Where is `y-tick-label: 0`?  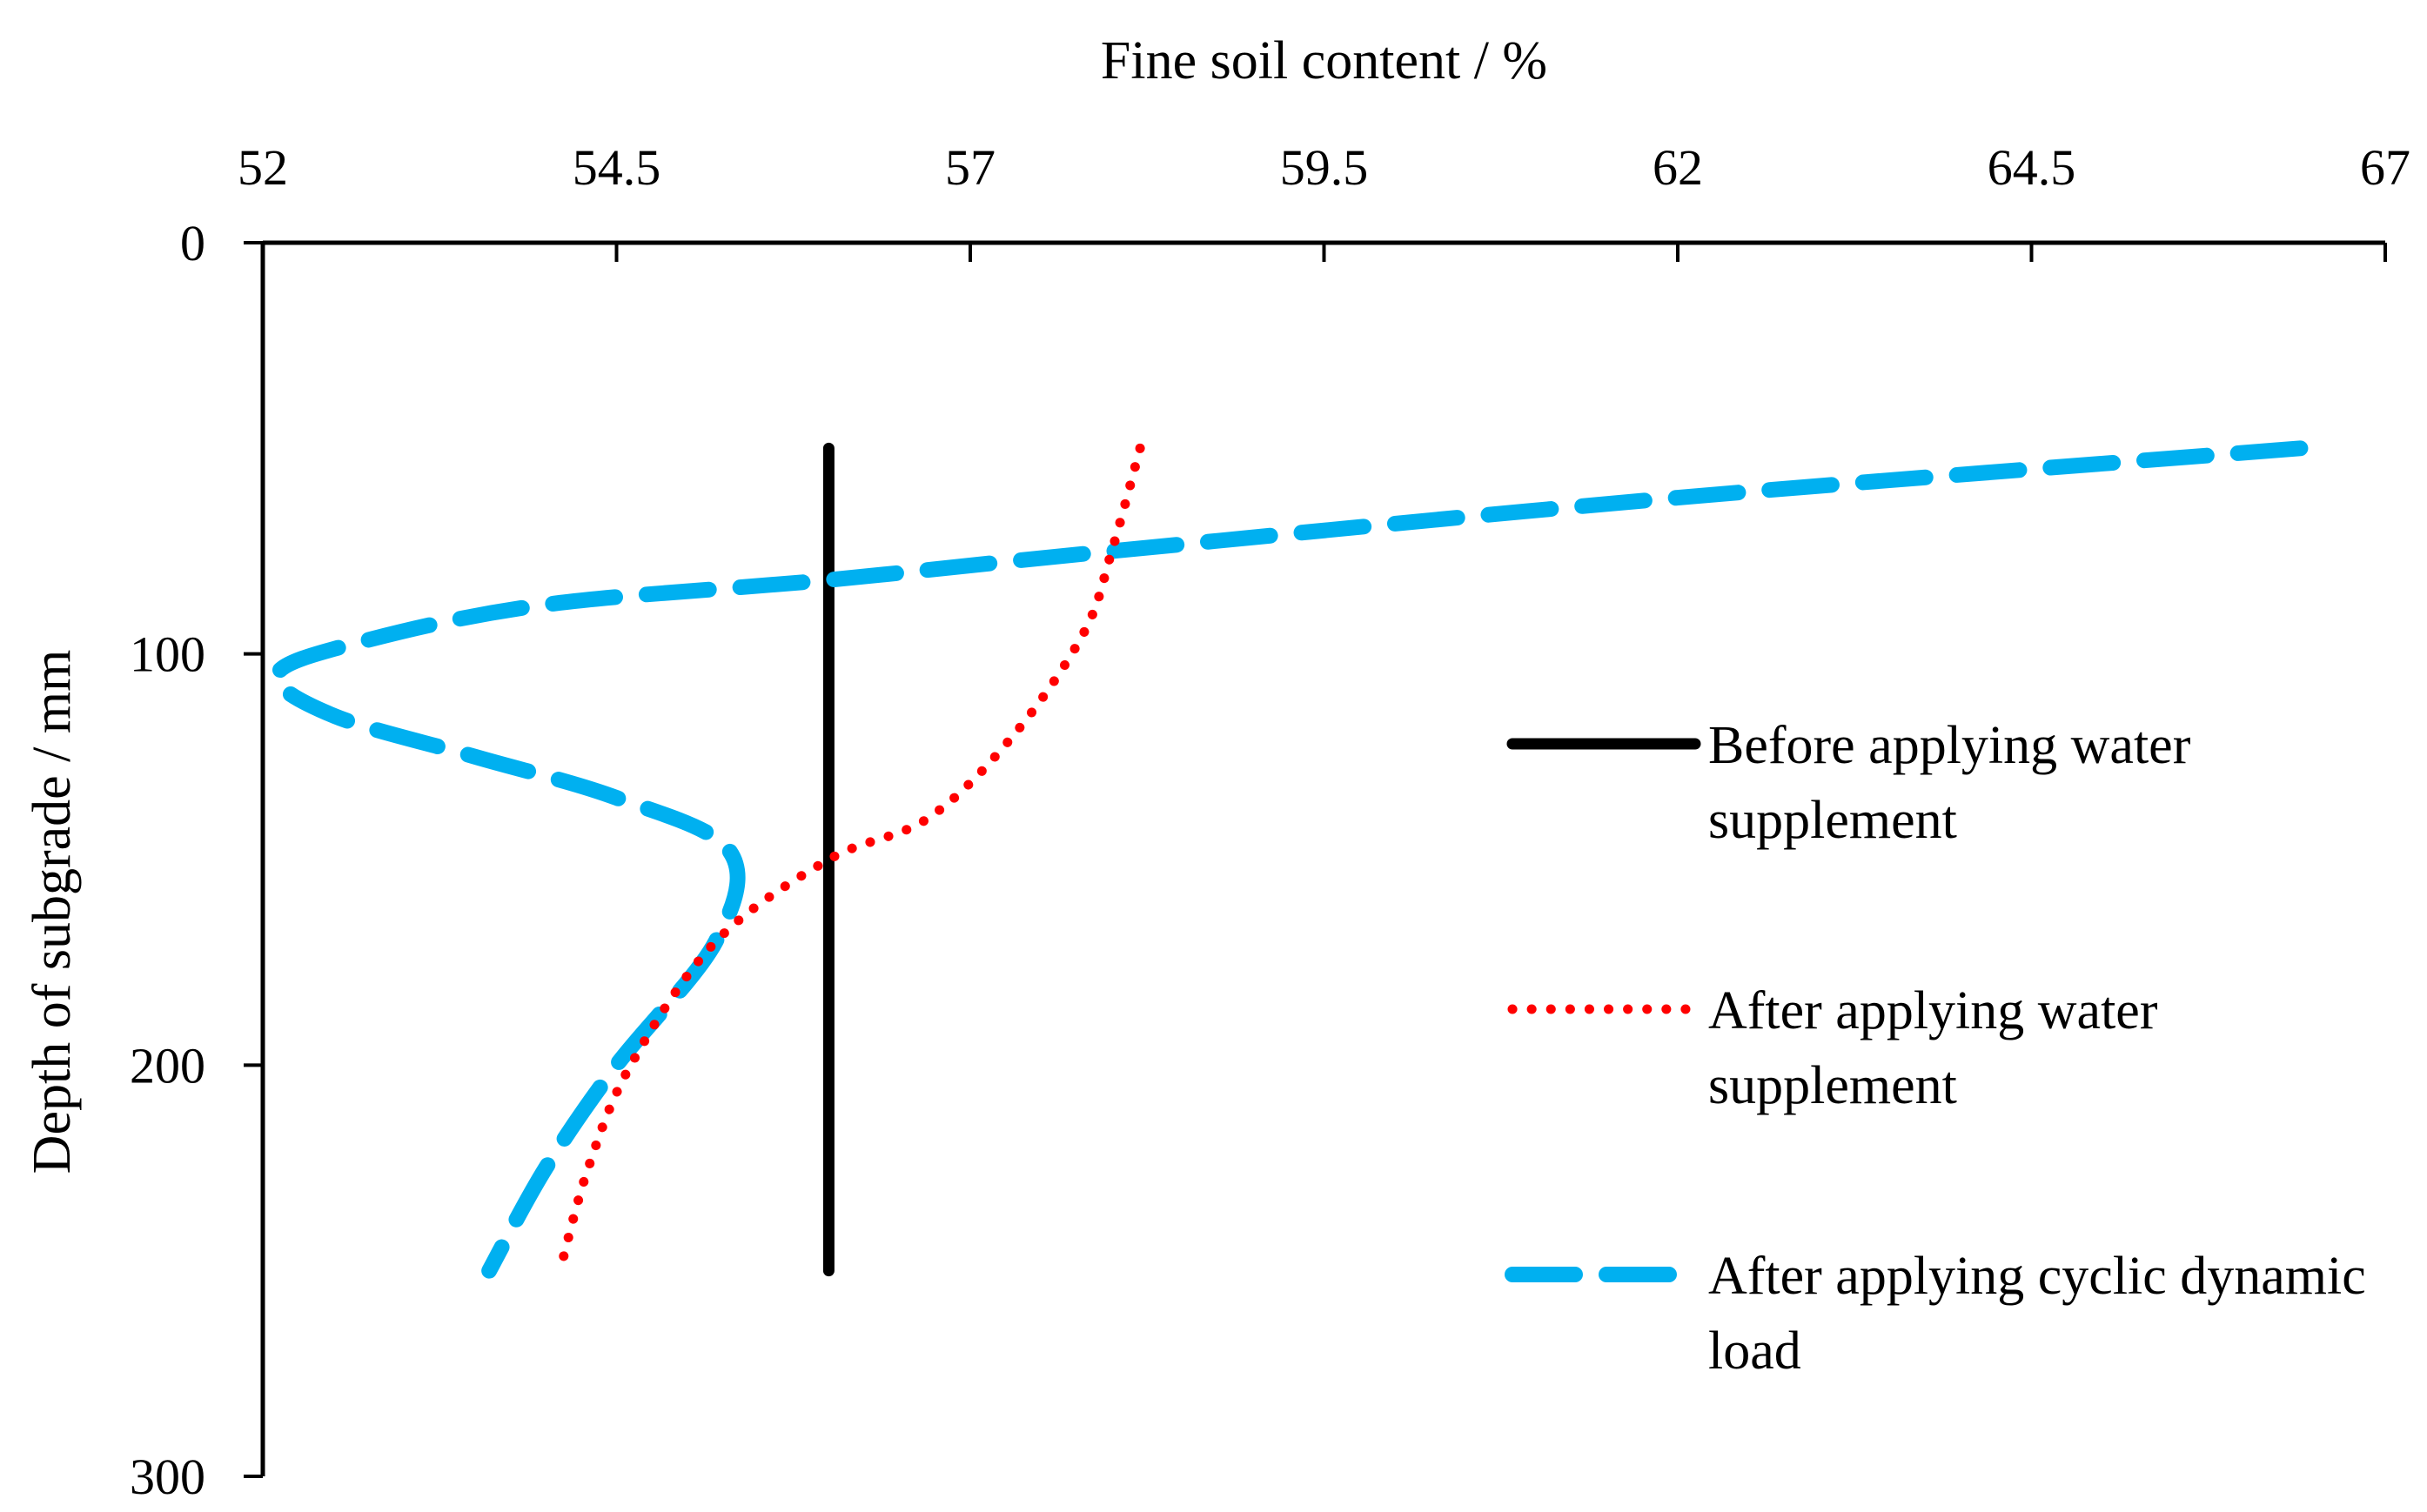
y-tick-label: 0 is located at coordinates (193, 243).